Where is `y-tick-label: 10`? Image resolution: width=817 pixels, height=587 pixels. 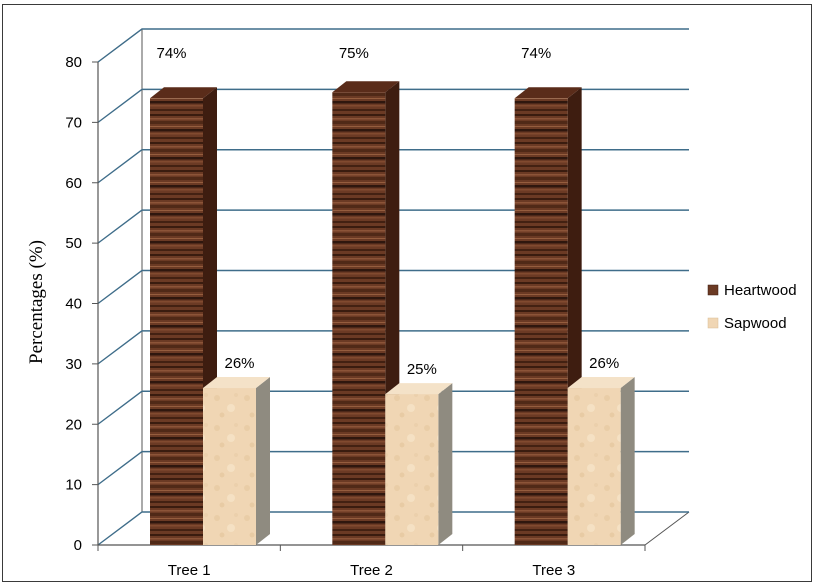
y-tick-label: 10 is located at coordinates (73, 485).